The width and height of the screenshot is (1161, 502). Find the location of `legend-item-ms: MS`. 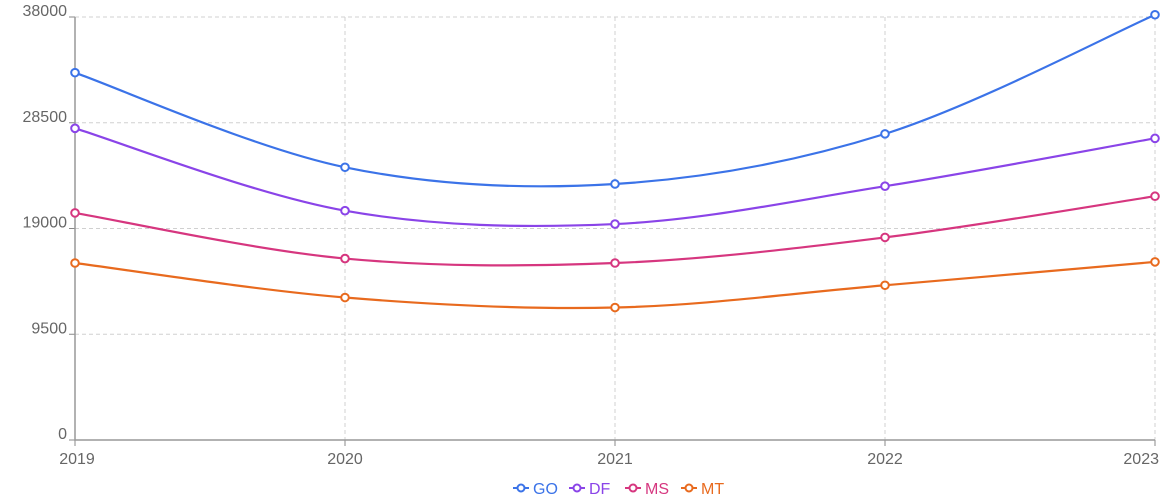

legend-item-ms: MS is located at coordinates (647, 489).